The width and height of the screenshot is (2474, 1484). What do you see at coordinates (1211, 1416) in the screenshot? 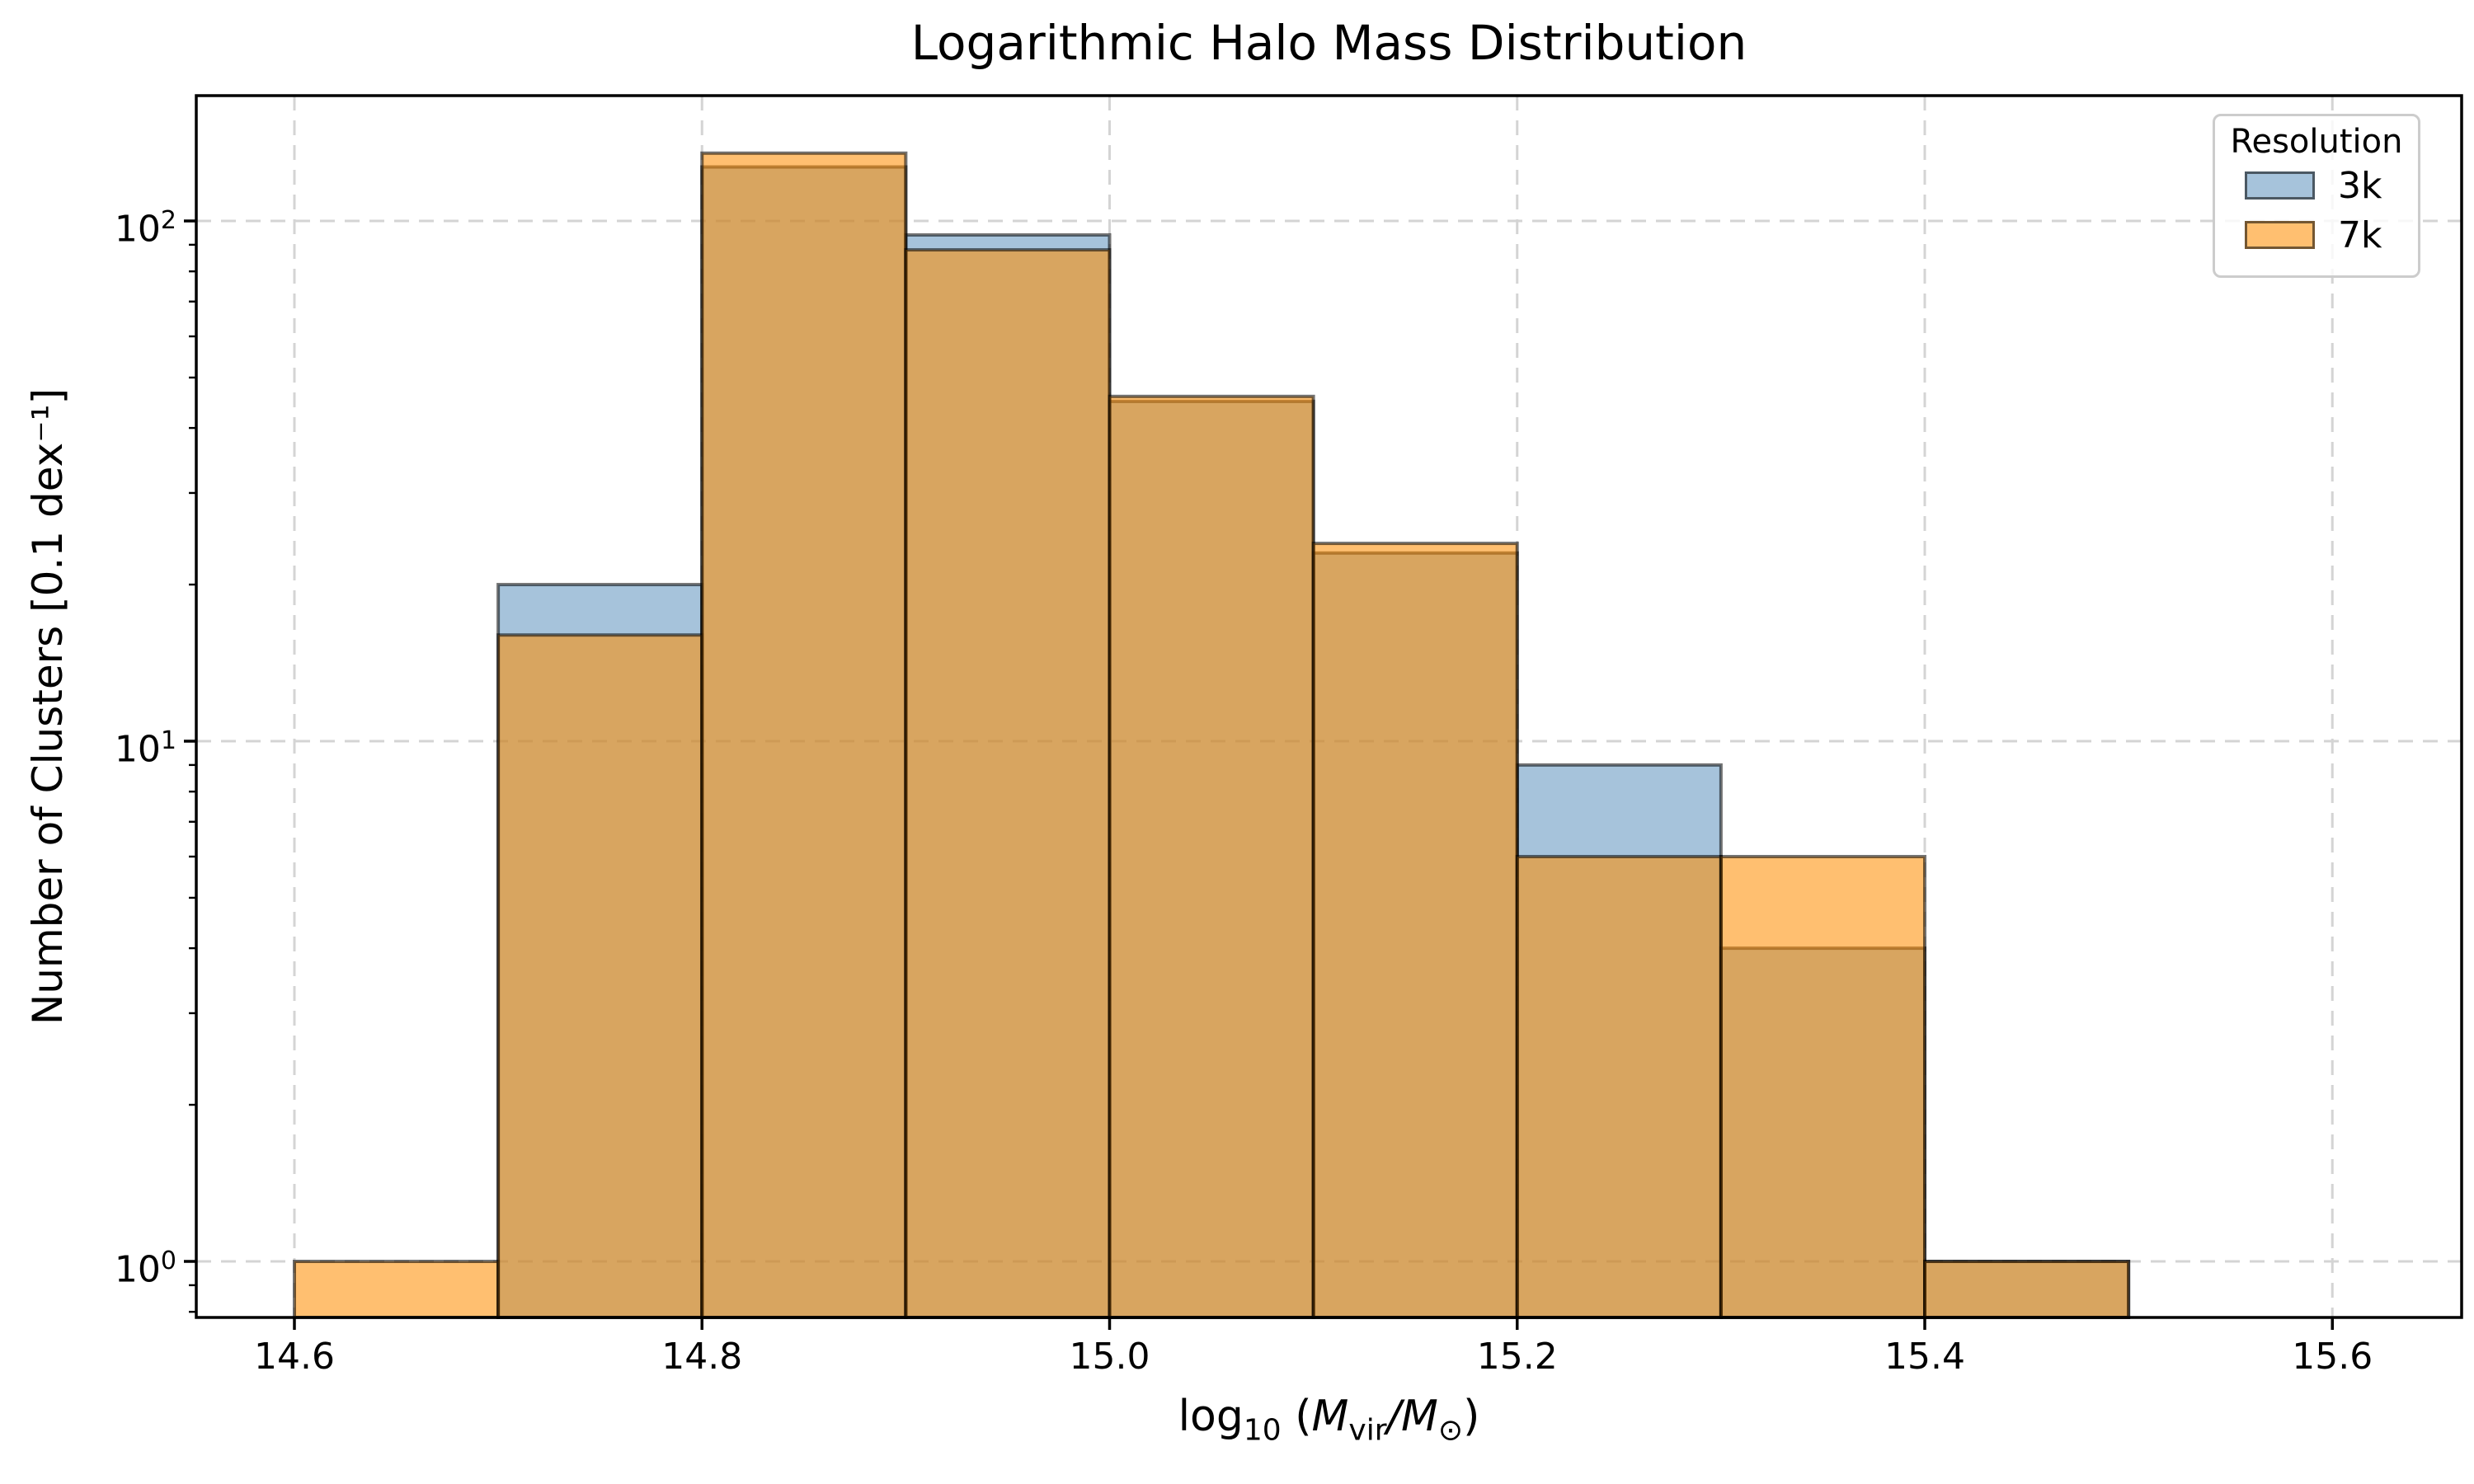
I see `x-axis-label-log: log` at bounding box center [1211, 1416].